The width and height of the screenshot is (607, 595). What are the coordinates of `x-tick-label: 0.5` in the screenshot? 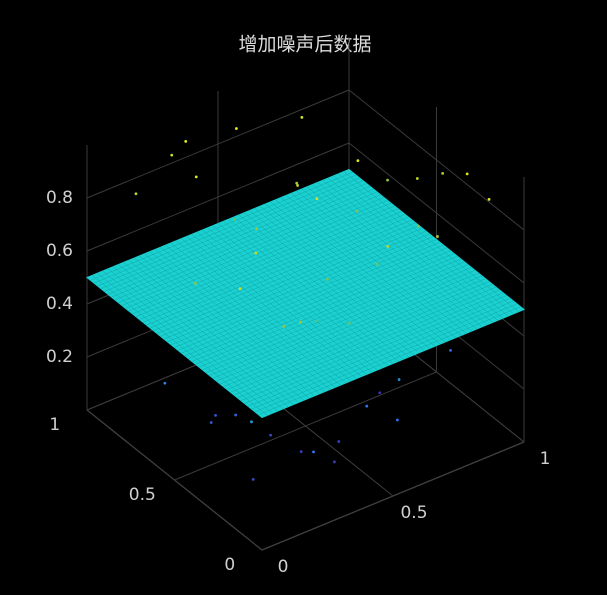 It's located at (413, 513).